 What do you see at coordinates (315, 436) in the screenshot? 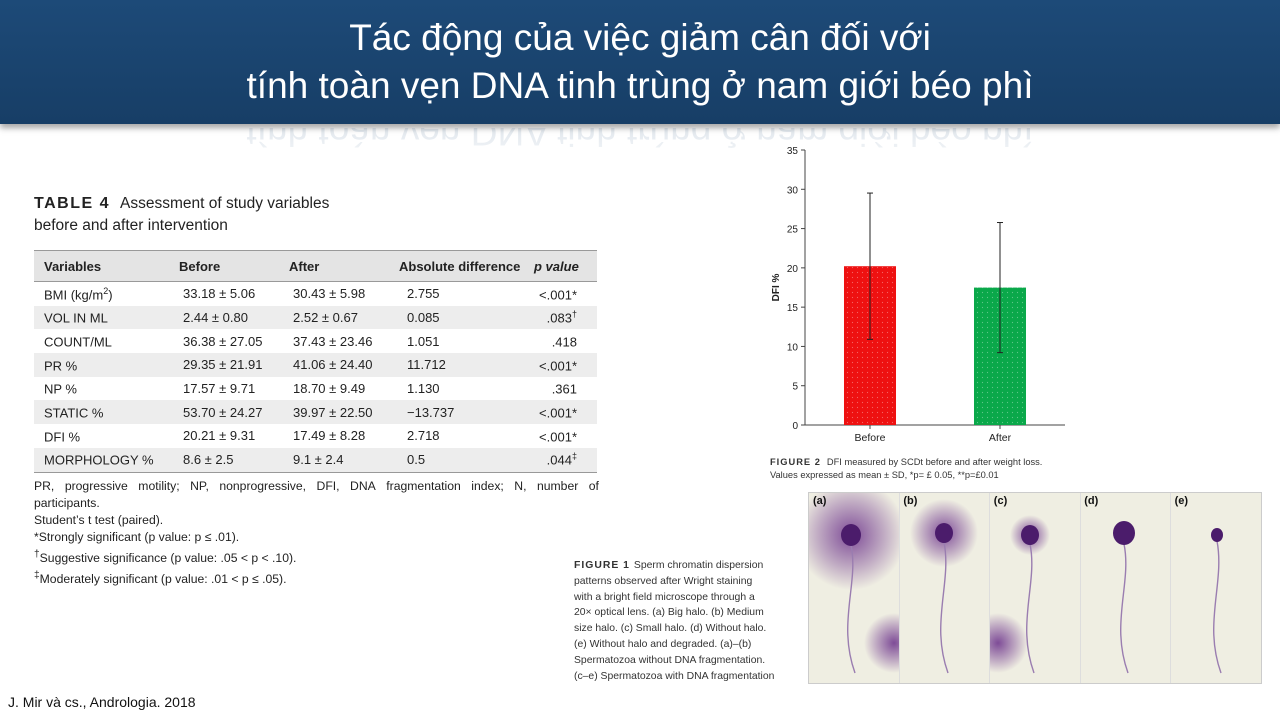
I see `table-row: DFI % 20.21 ± 9.31 17.49 ± 8.28 2.718 <.001*` at bounding box center [315, 436].